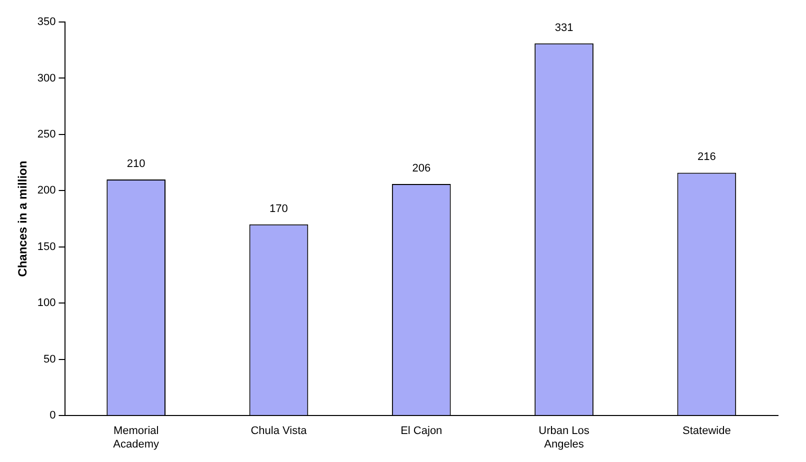 The height and width of the screenshot is (462, 806). What do you see at coordinates (50, 359) in the screenshot?
I see `y-tick-label: 50` at bounding box center [50, 359].